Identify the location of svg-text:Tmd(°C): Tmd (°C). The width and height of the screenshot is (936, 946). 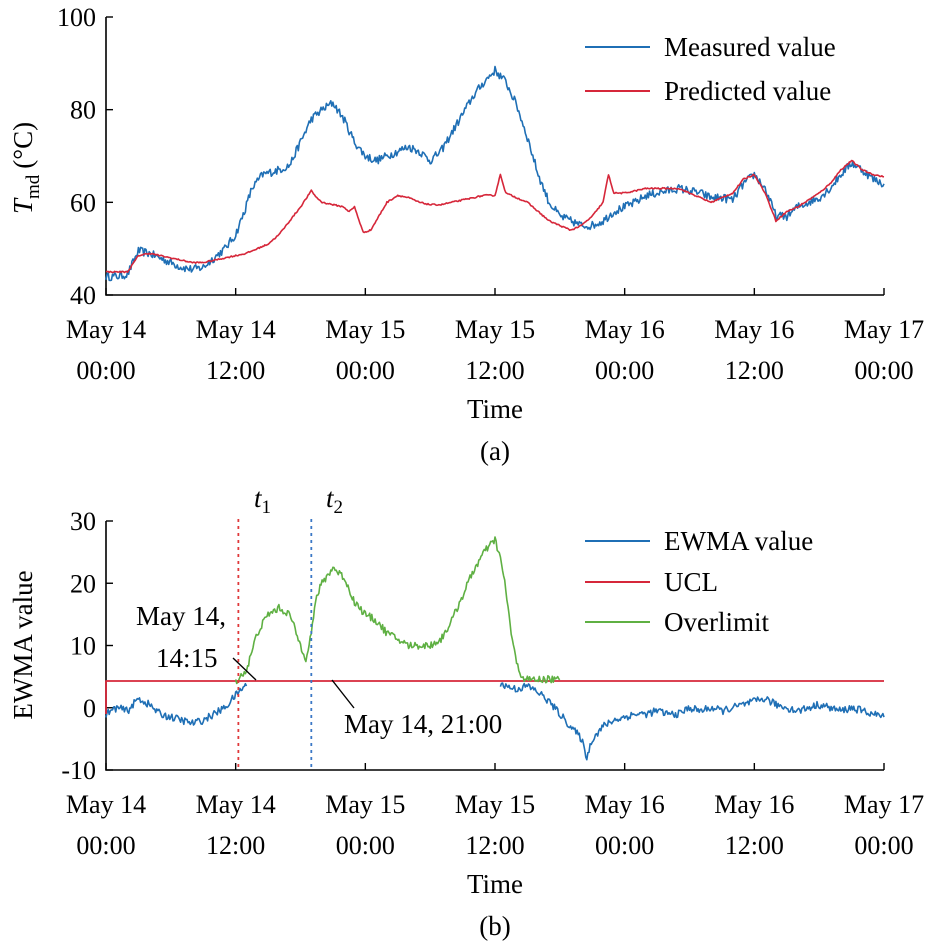
(26, 168).